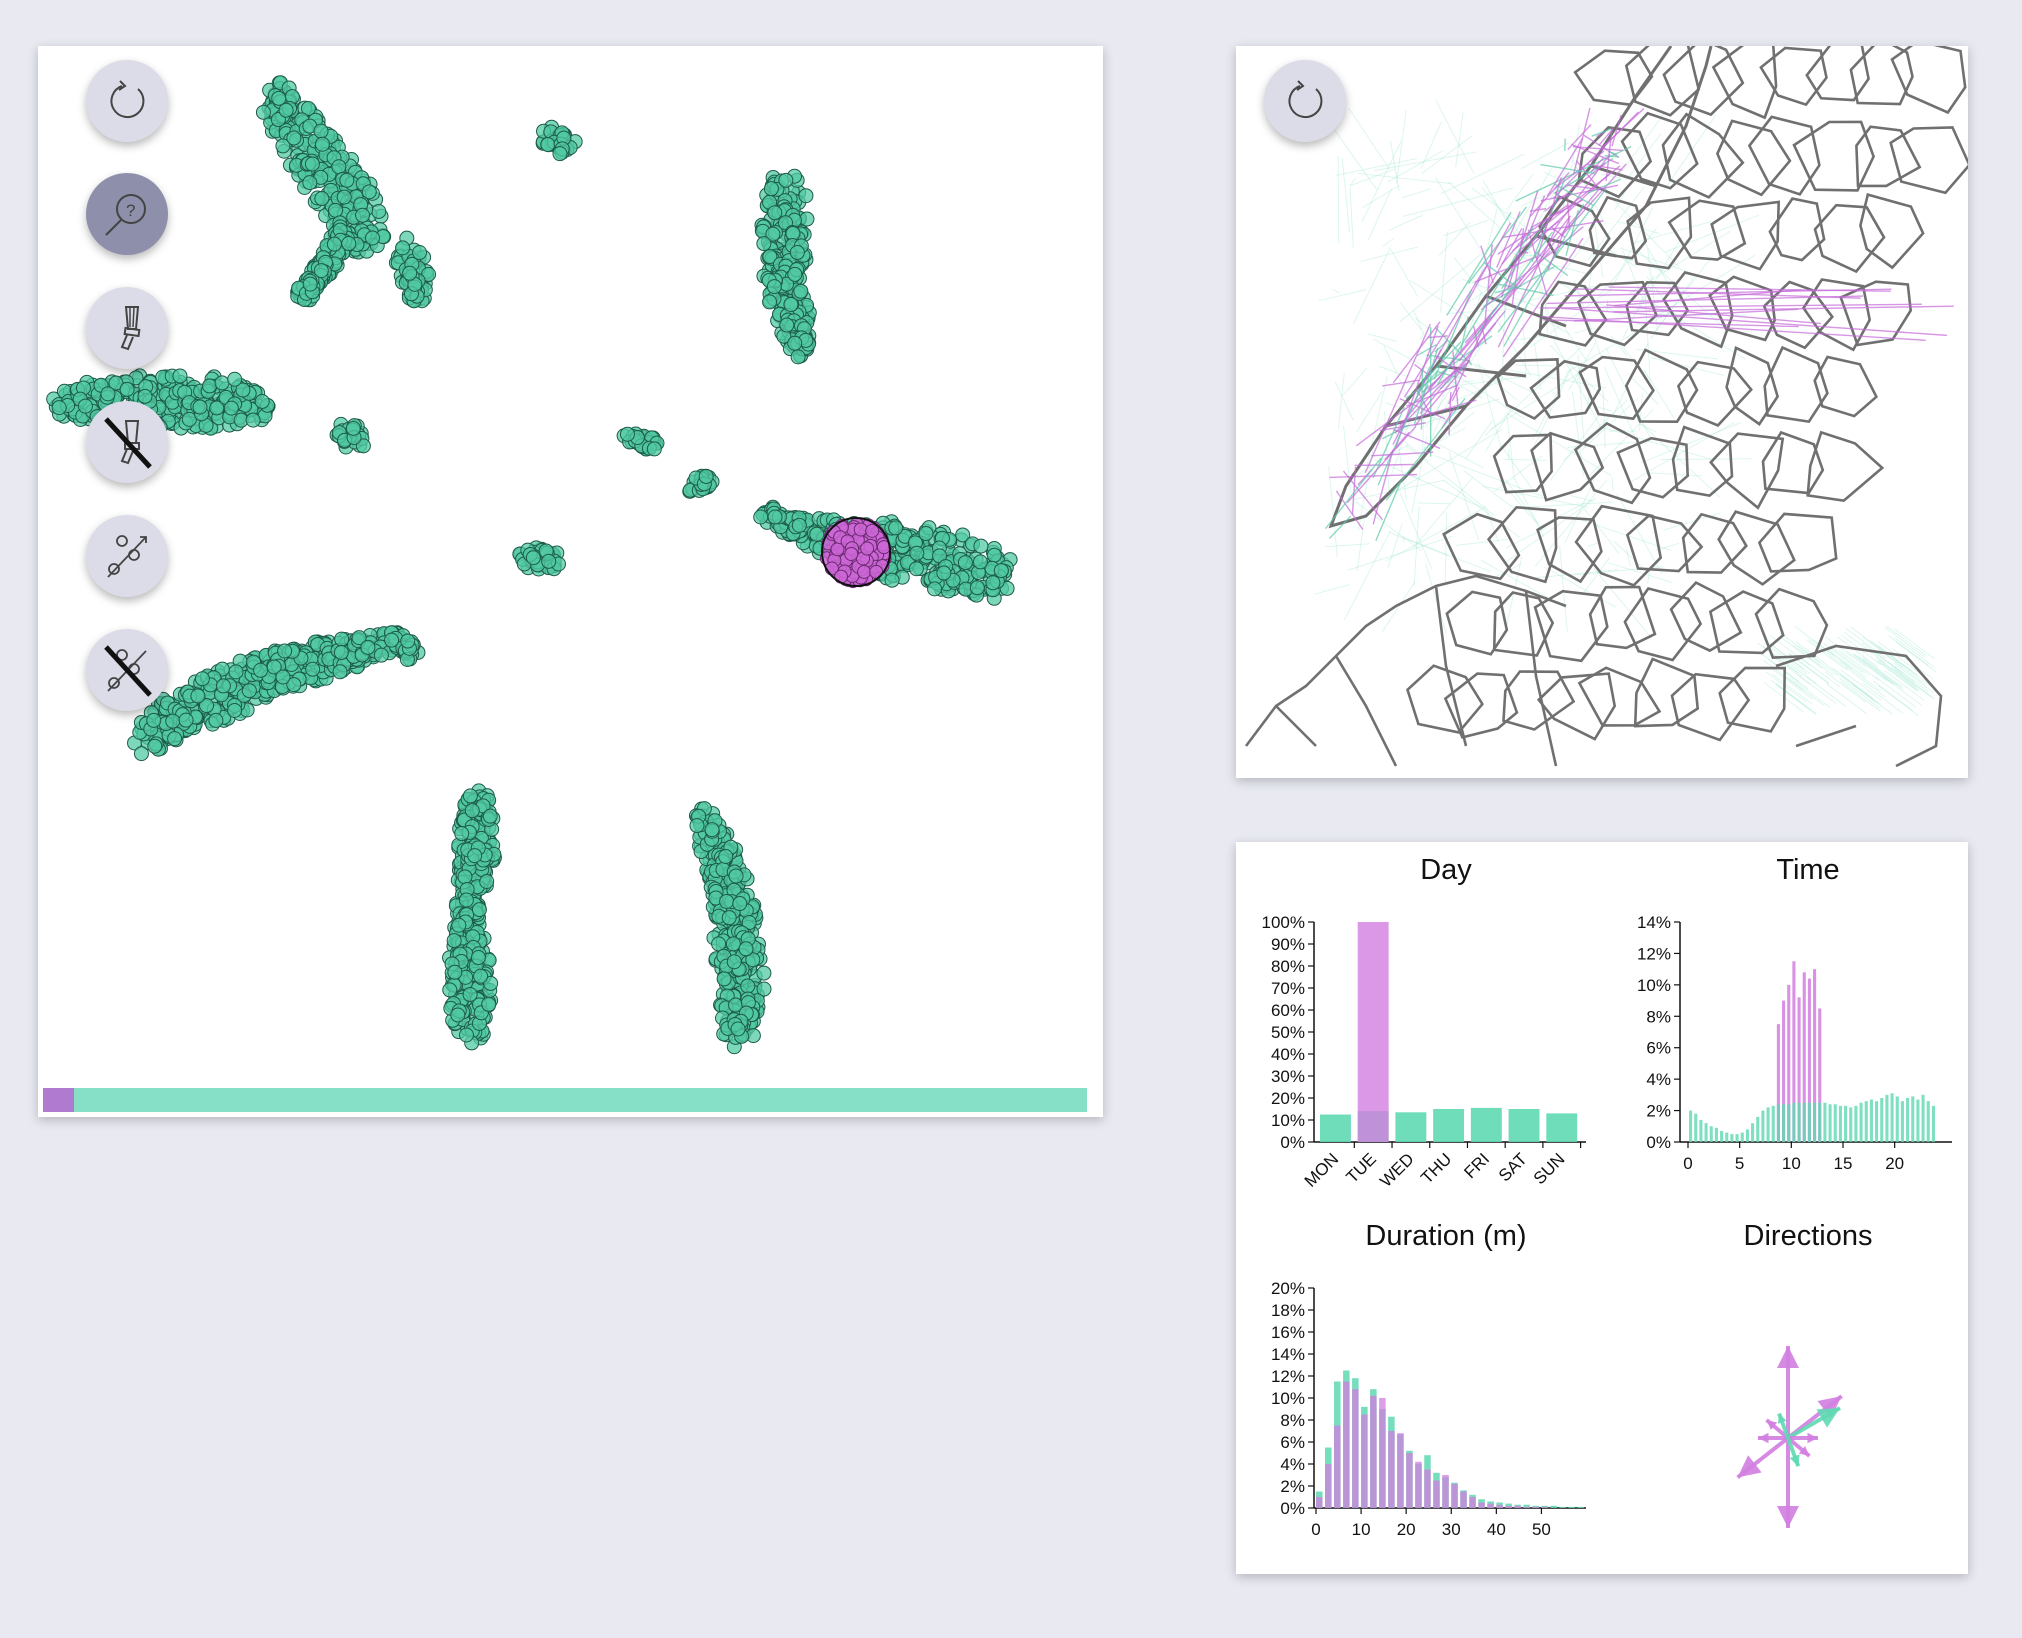  Describe the element at coordinates (1446, 1236) in the screenshot. I see `duration-chart-title: Duration (m)` at that location.